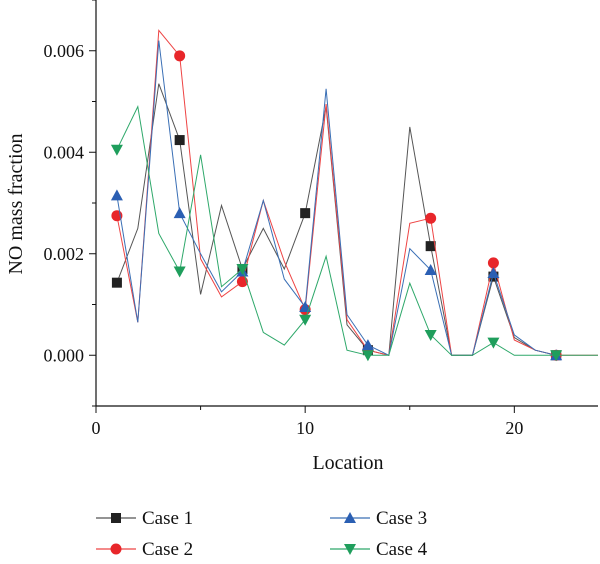 The height and width of the screenshot is (564, 600). Describe the element at coordinates (514, 428) in the screenshot. I see `x-tick-label: 20` at that location.